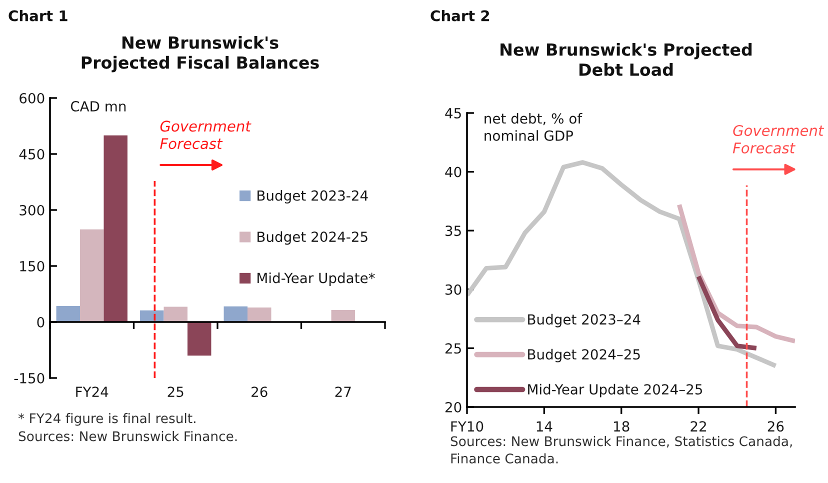 This screenshot has width=828, height=483. Describe the element at coordinates (343, 391) in the screenshot. I see `x-tick-label: 27` at that location.